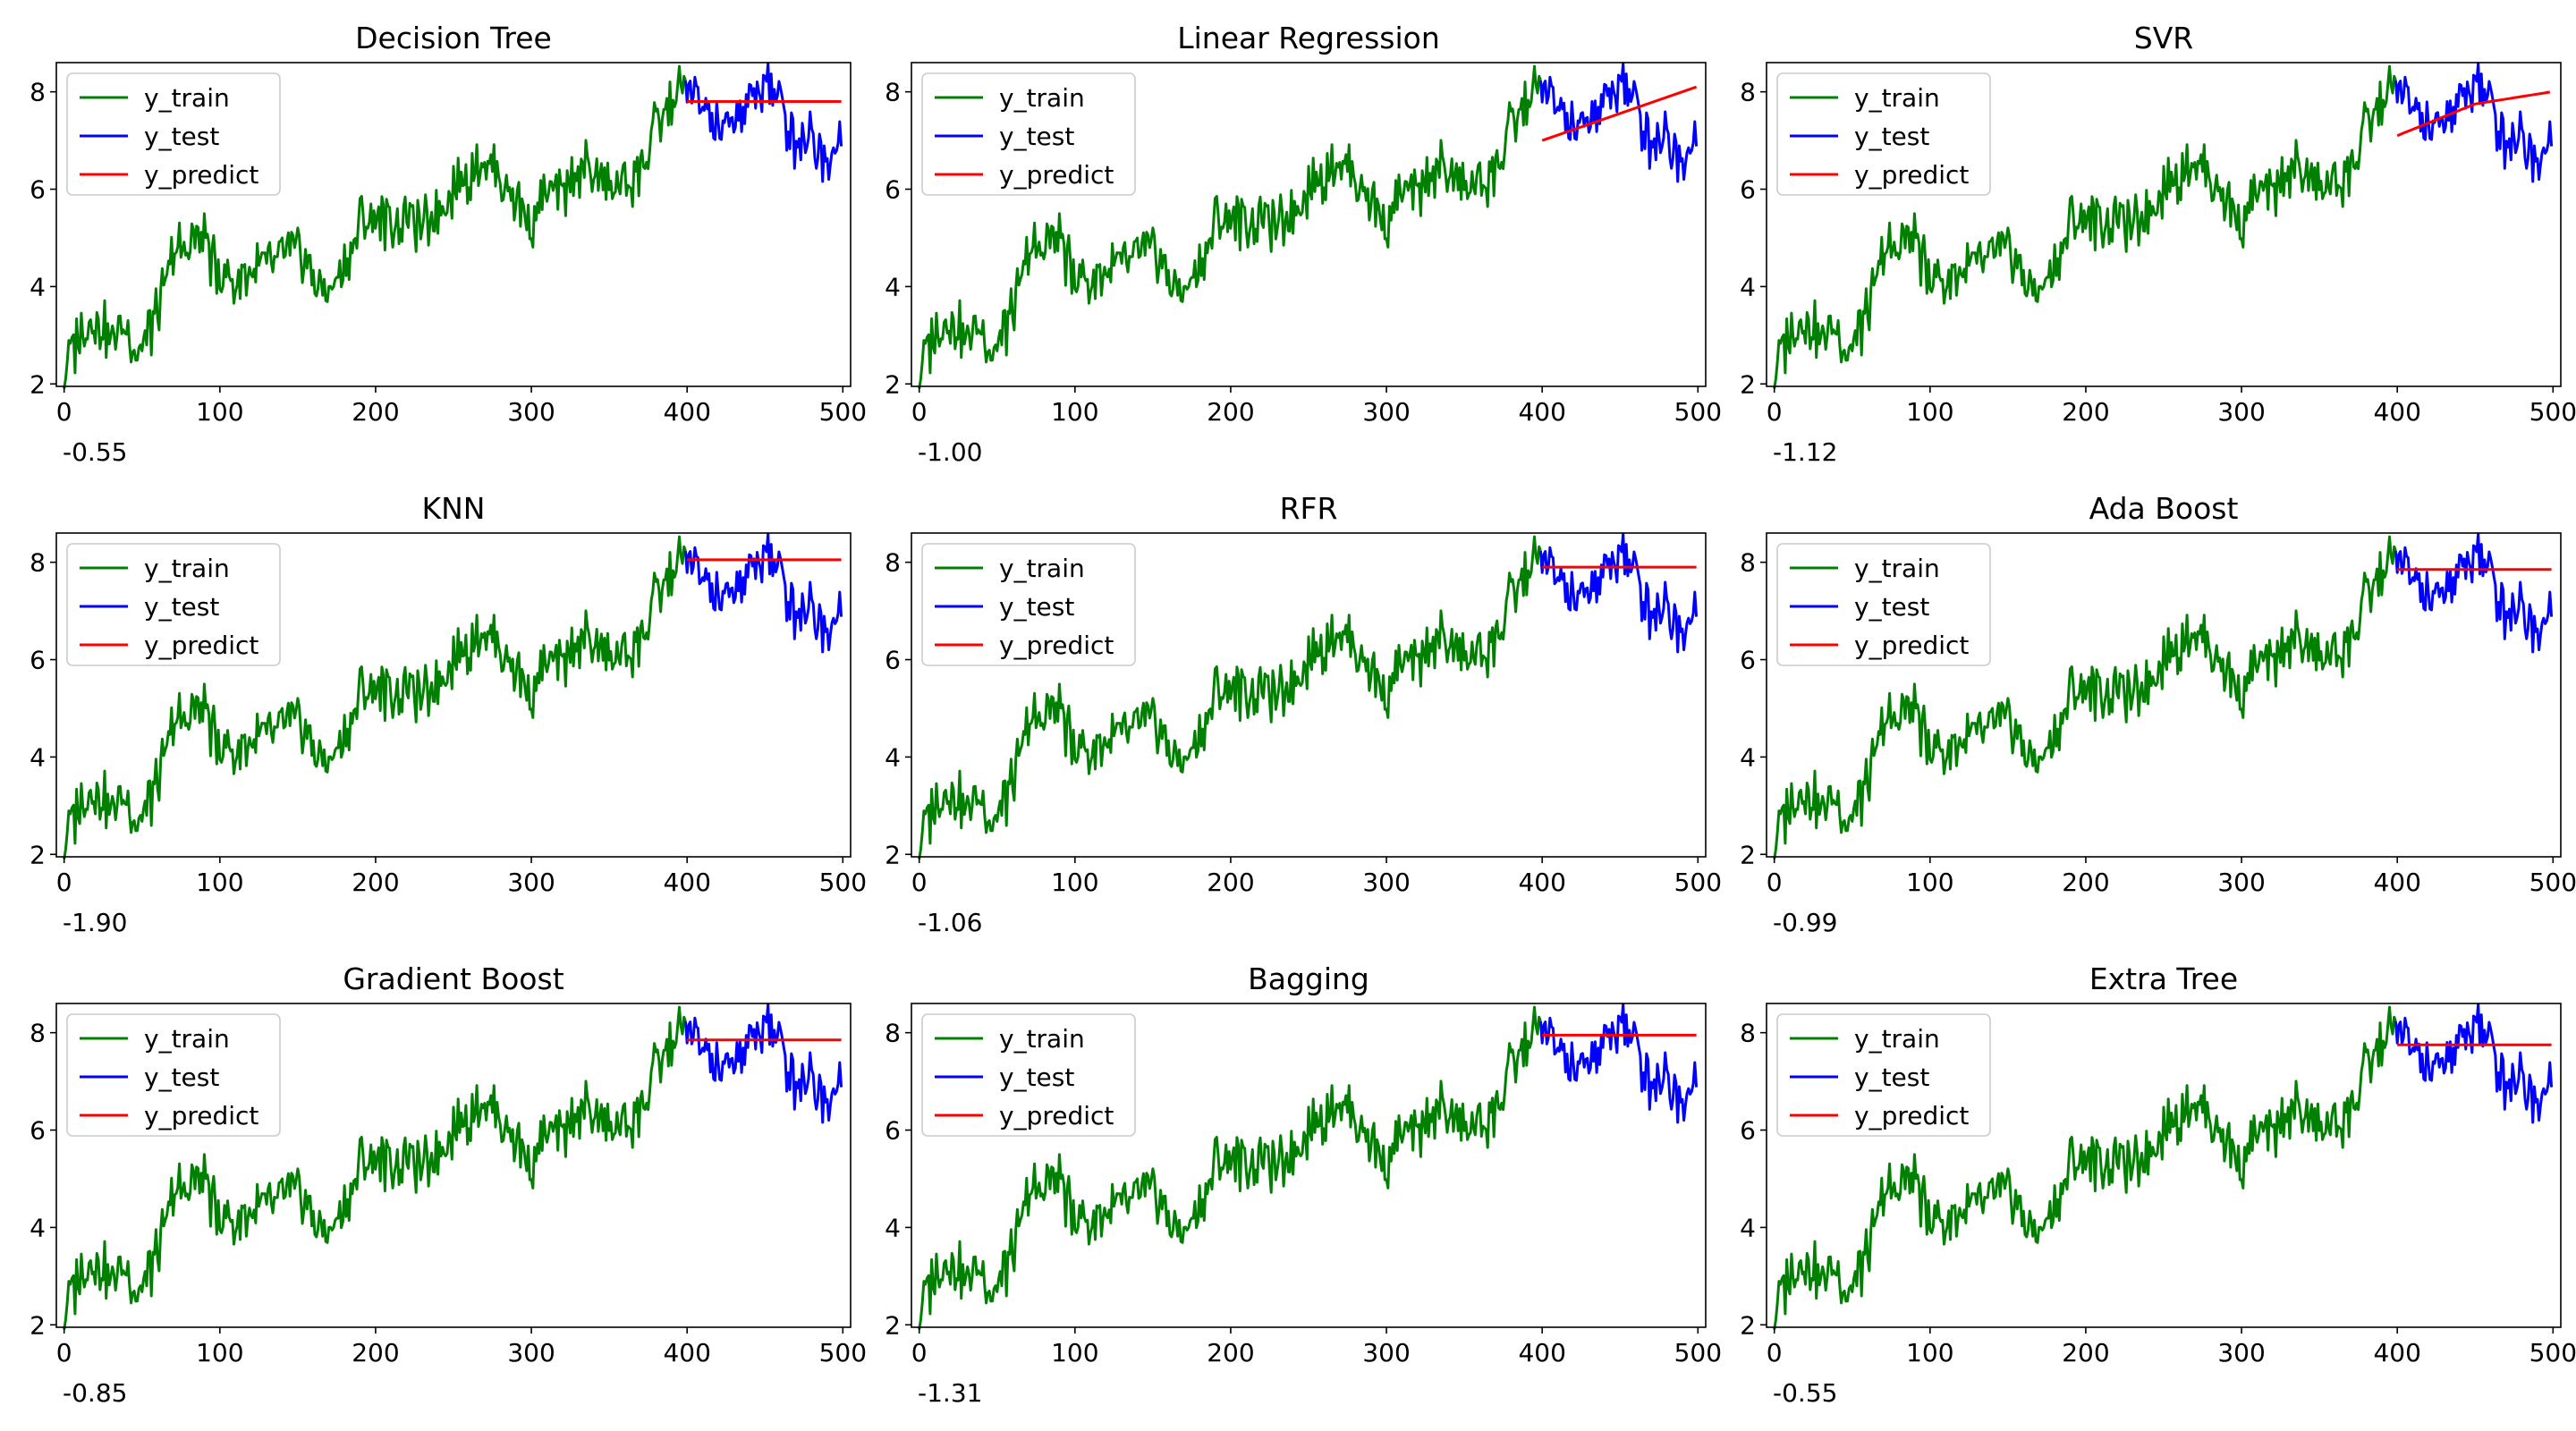 The width and height of the screenshot is (2576, 1431). I want to click on subplot-title: SVR, so click(2163, 38).